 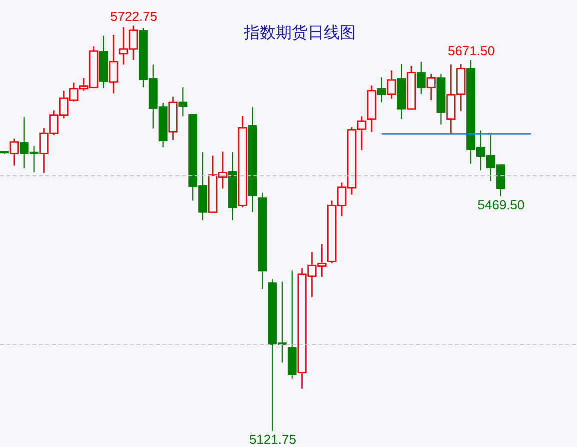 I want to click on annotation: 5121.75, so click(x=272, y=439).